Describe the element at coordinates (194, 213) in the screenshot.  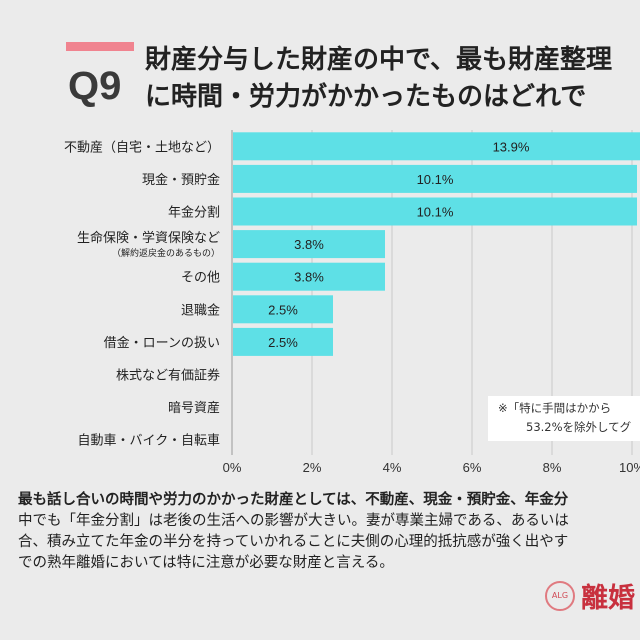
I see `category-label: 年金分割` at that location.